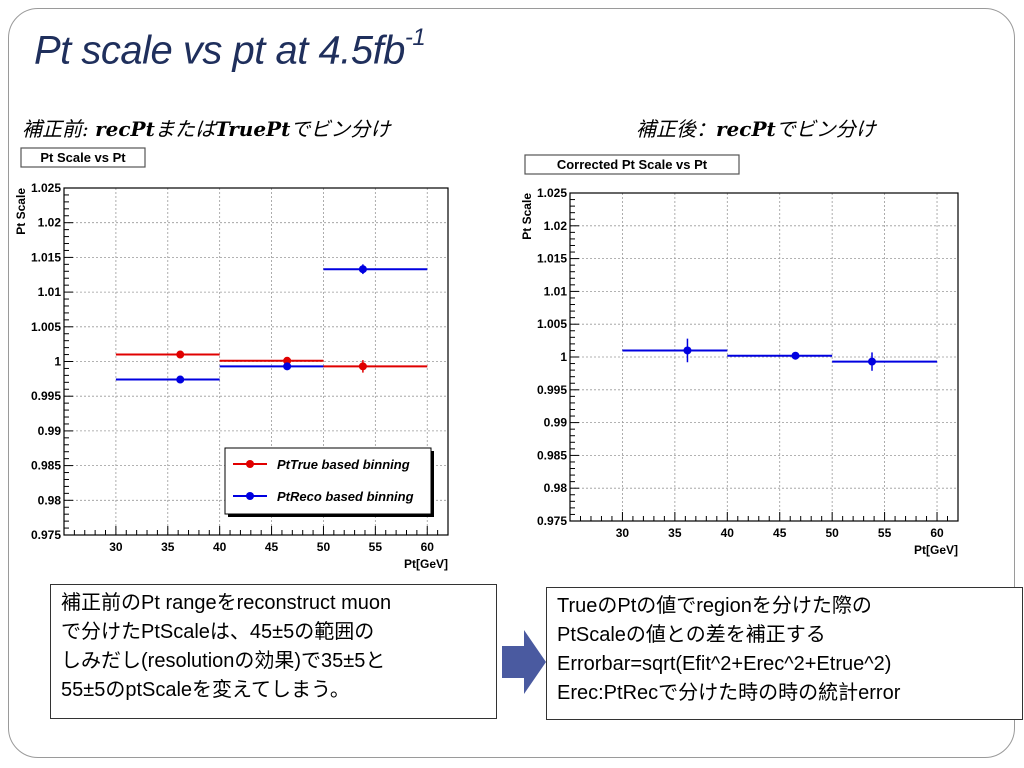  What do you see at coordinates (552, 193) in the screenshot?
I see `chart2-y-tick-label: 1.025` at bounding box center [552, 193].